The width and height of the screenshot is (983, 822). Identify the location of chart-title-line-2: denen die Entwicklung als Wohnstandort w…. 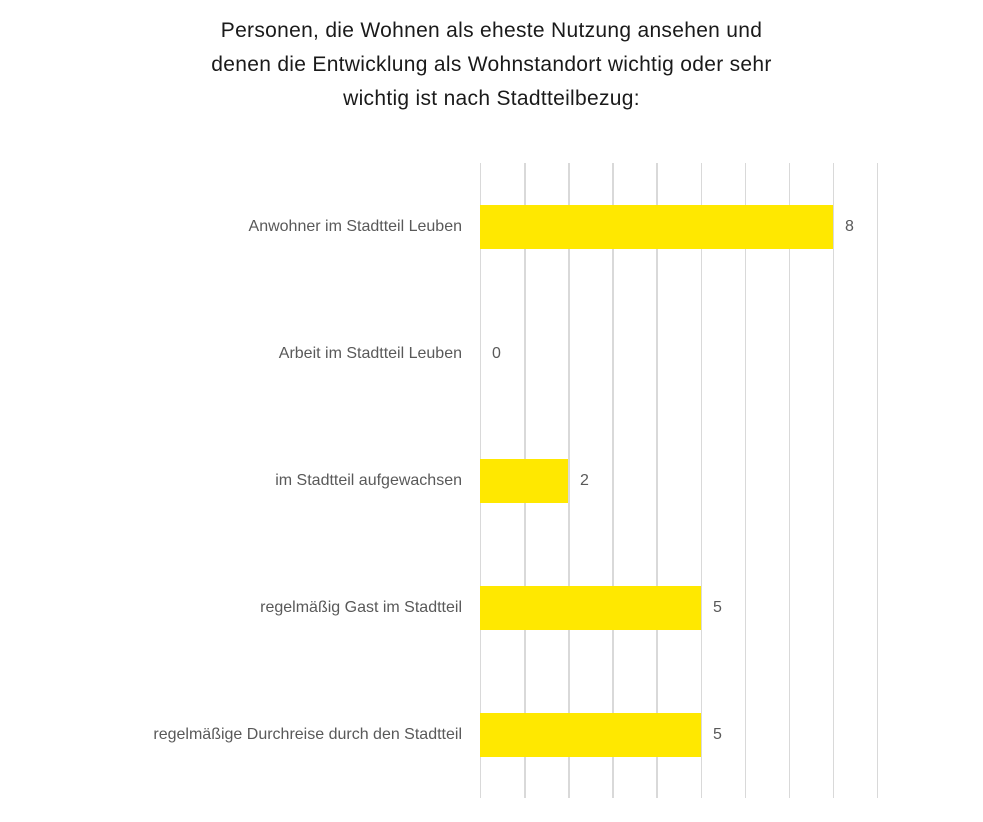
(491, 64).